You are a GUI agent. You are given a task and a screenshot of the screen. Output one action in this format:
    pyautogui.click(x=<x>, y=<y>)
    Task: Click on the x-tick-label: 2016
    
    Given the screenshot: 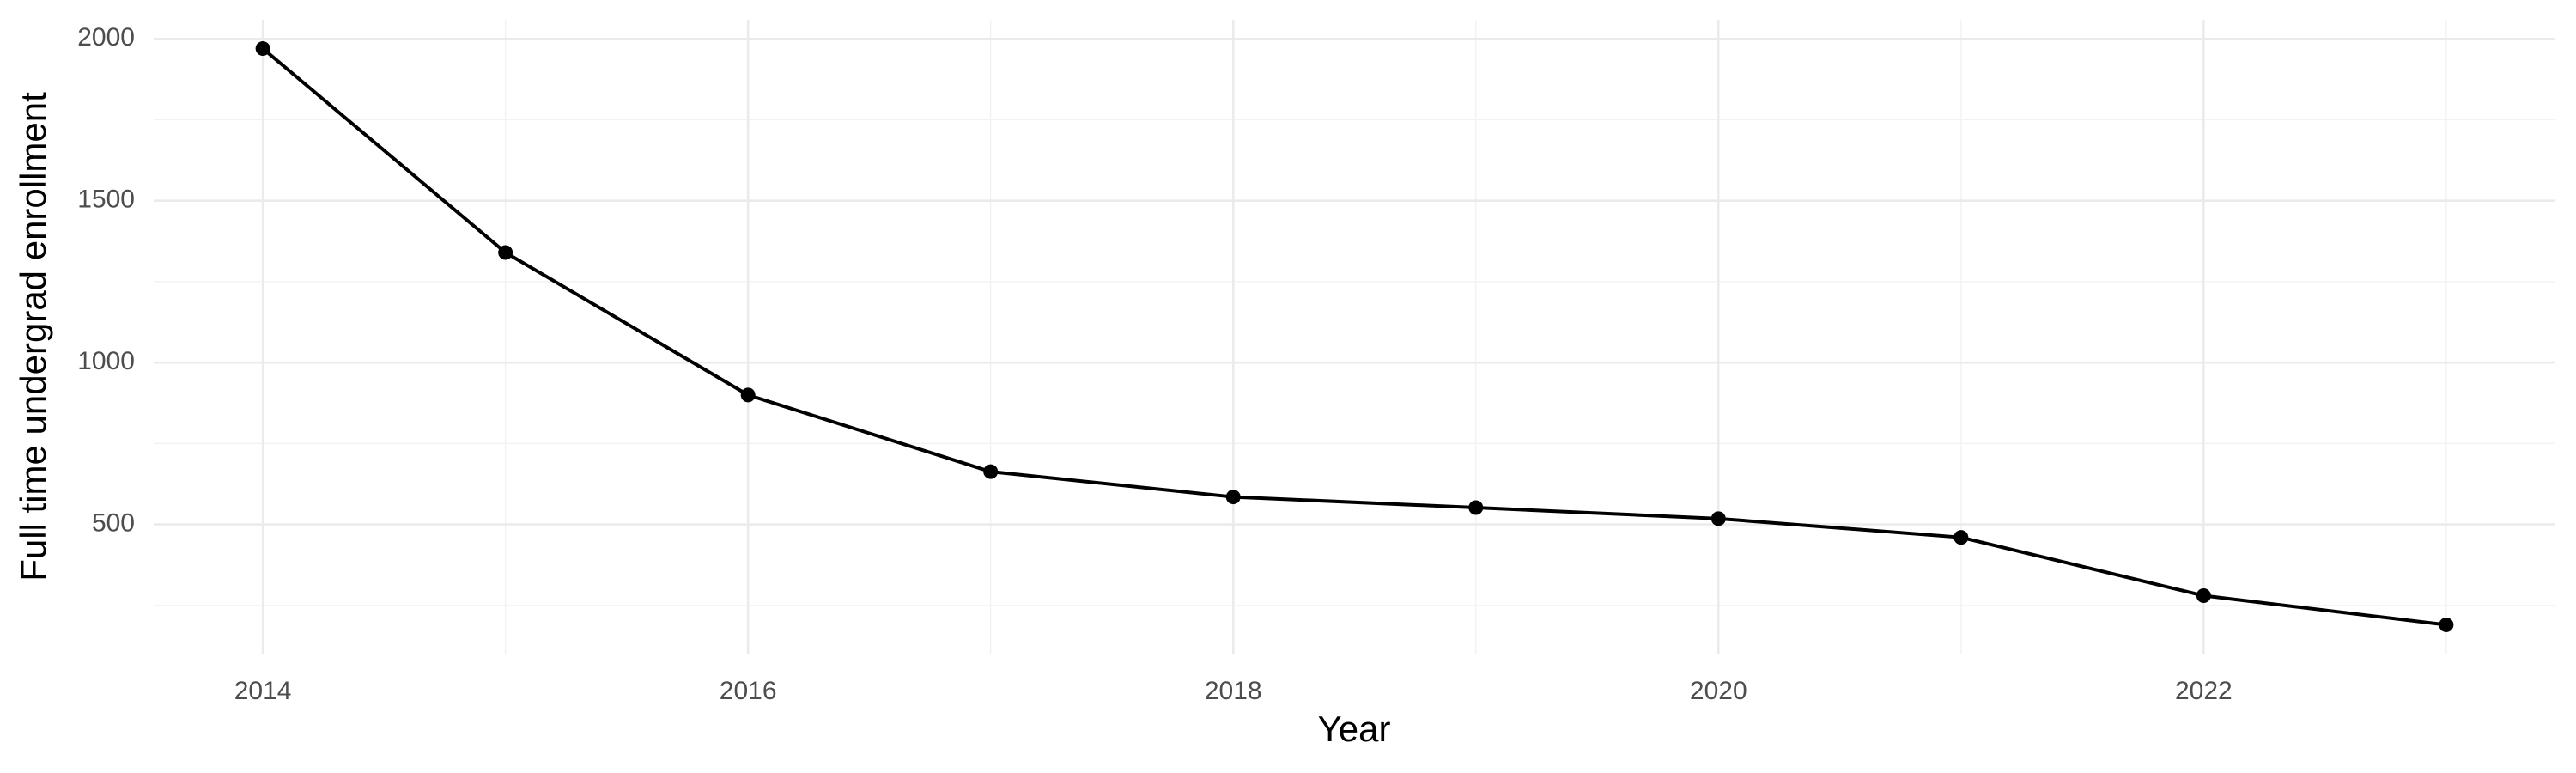 What is the action you would take?
    pyautogui.click(x=748, y=691)
    